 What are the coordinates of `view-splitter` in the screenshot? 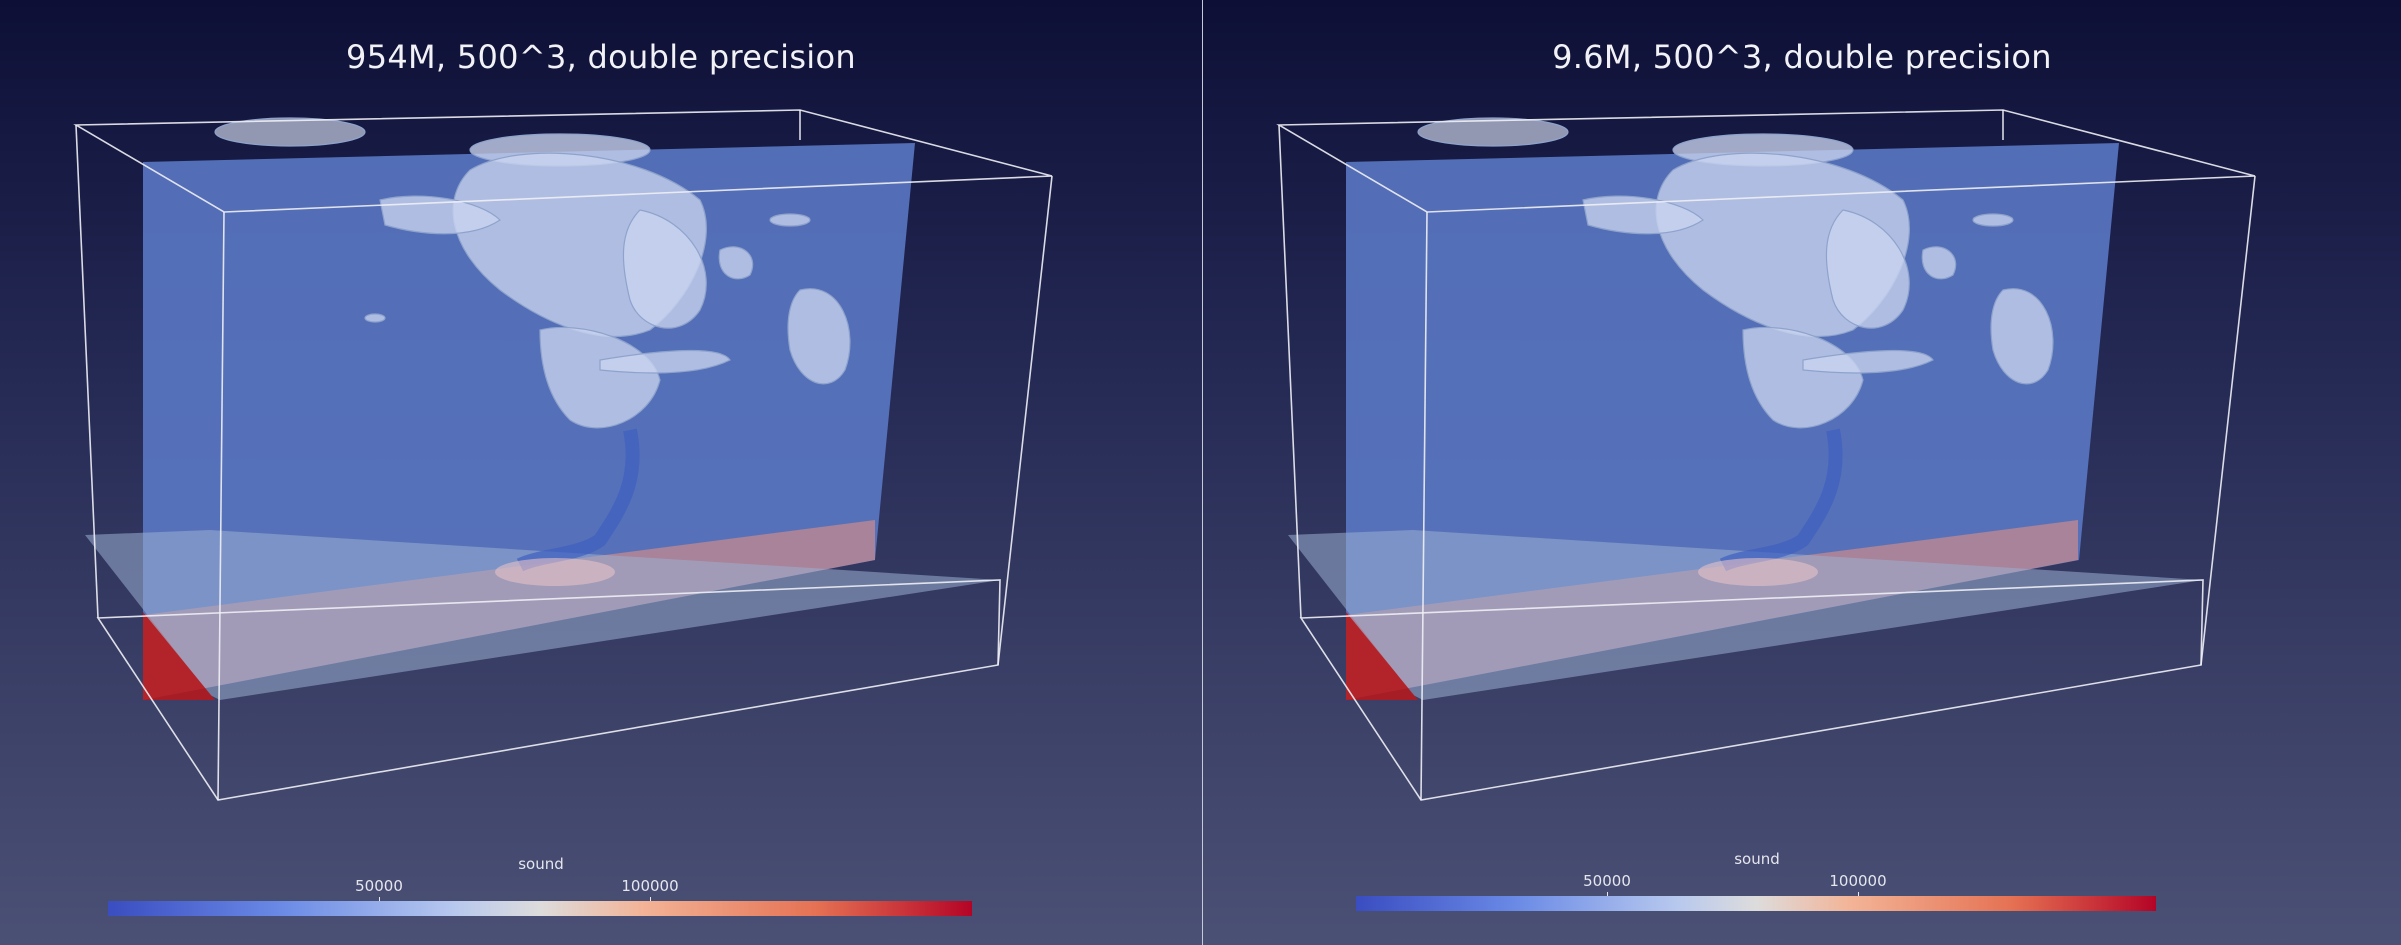 It's located at (1202, 472).